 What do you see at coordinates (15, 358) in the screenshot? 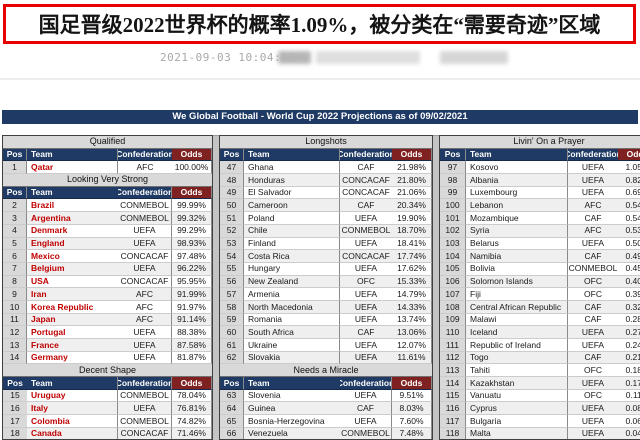
I see `pos-cell: 14` at bounding box center [15, 358].